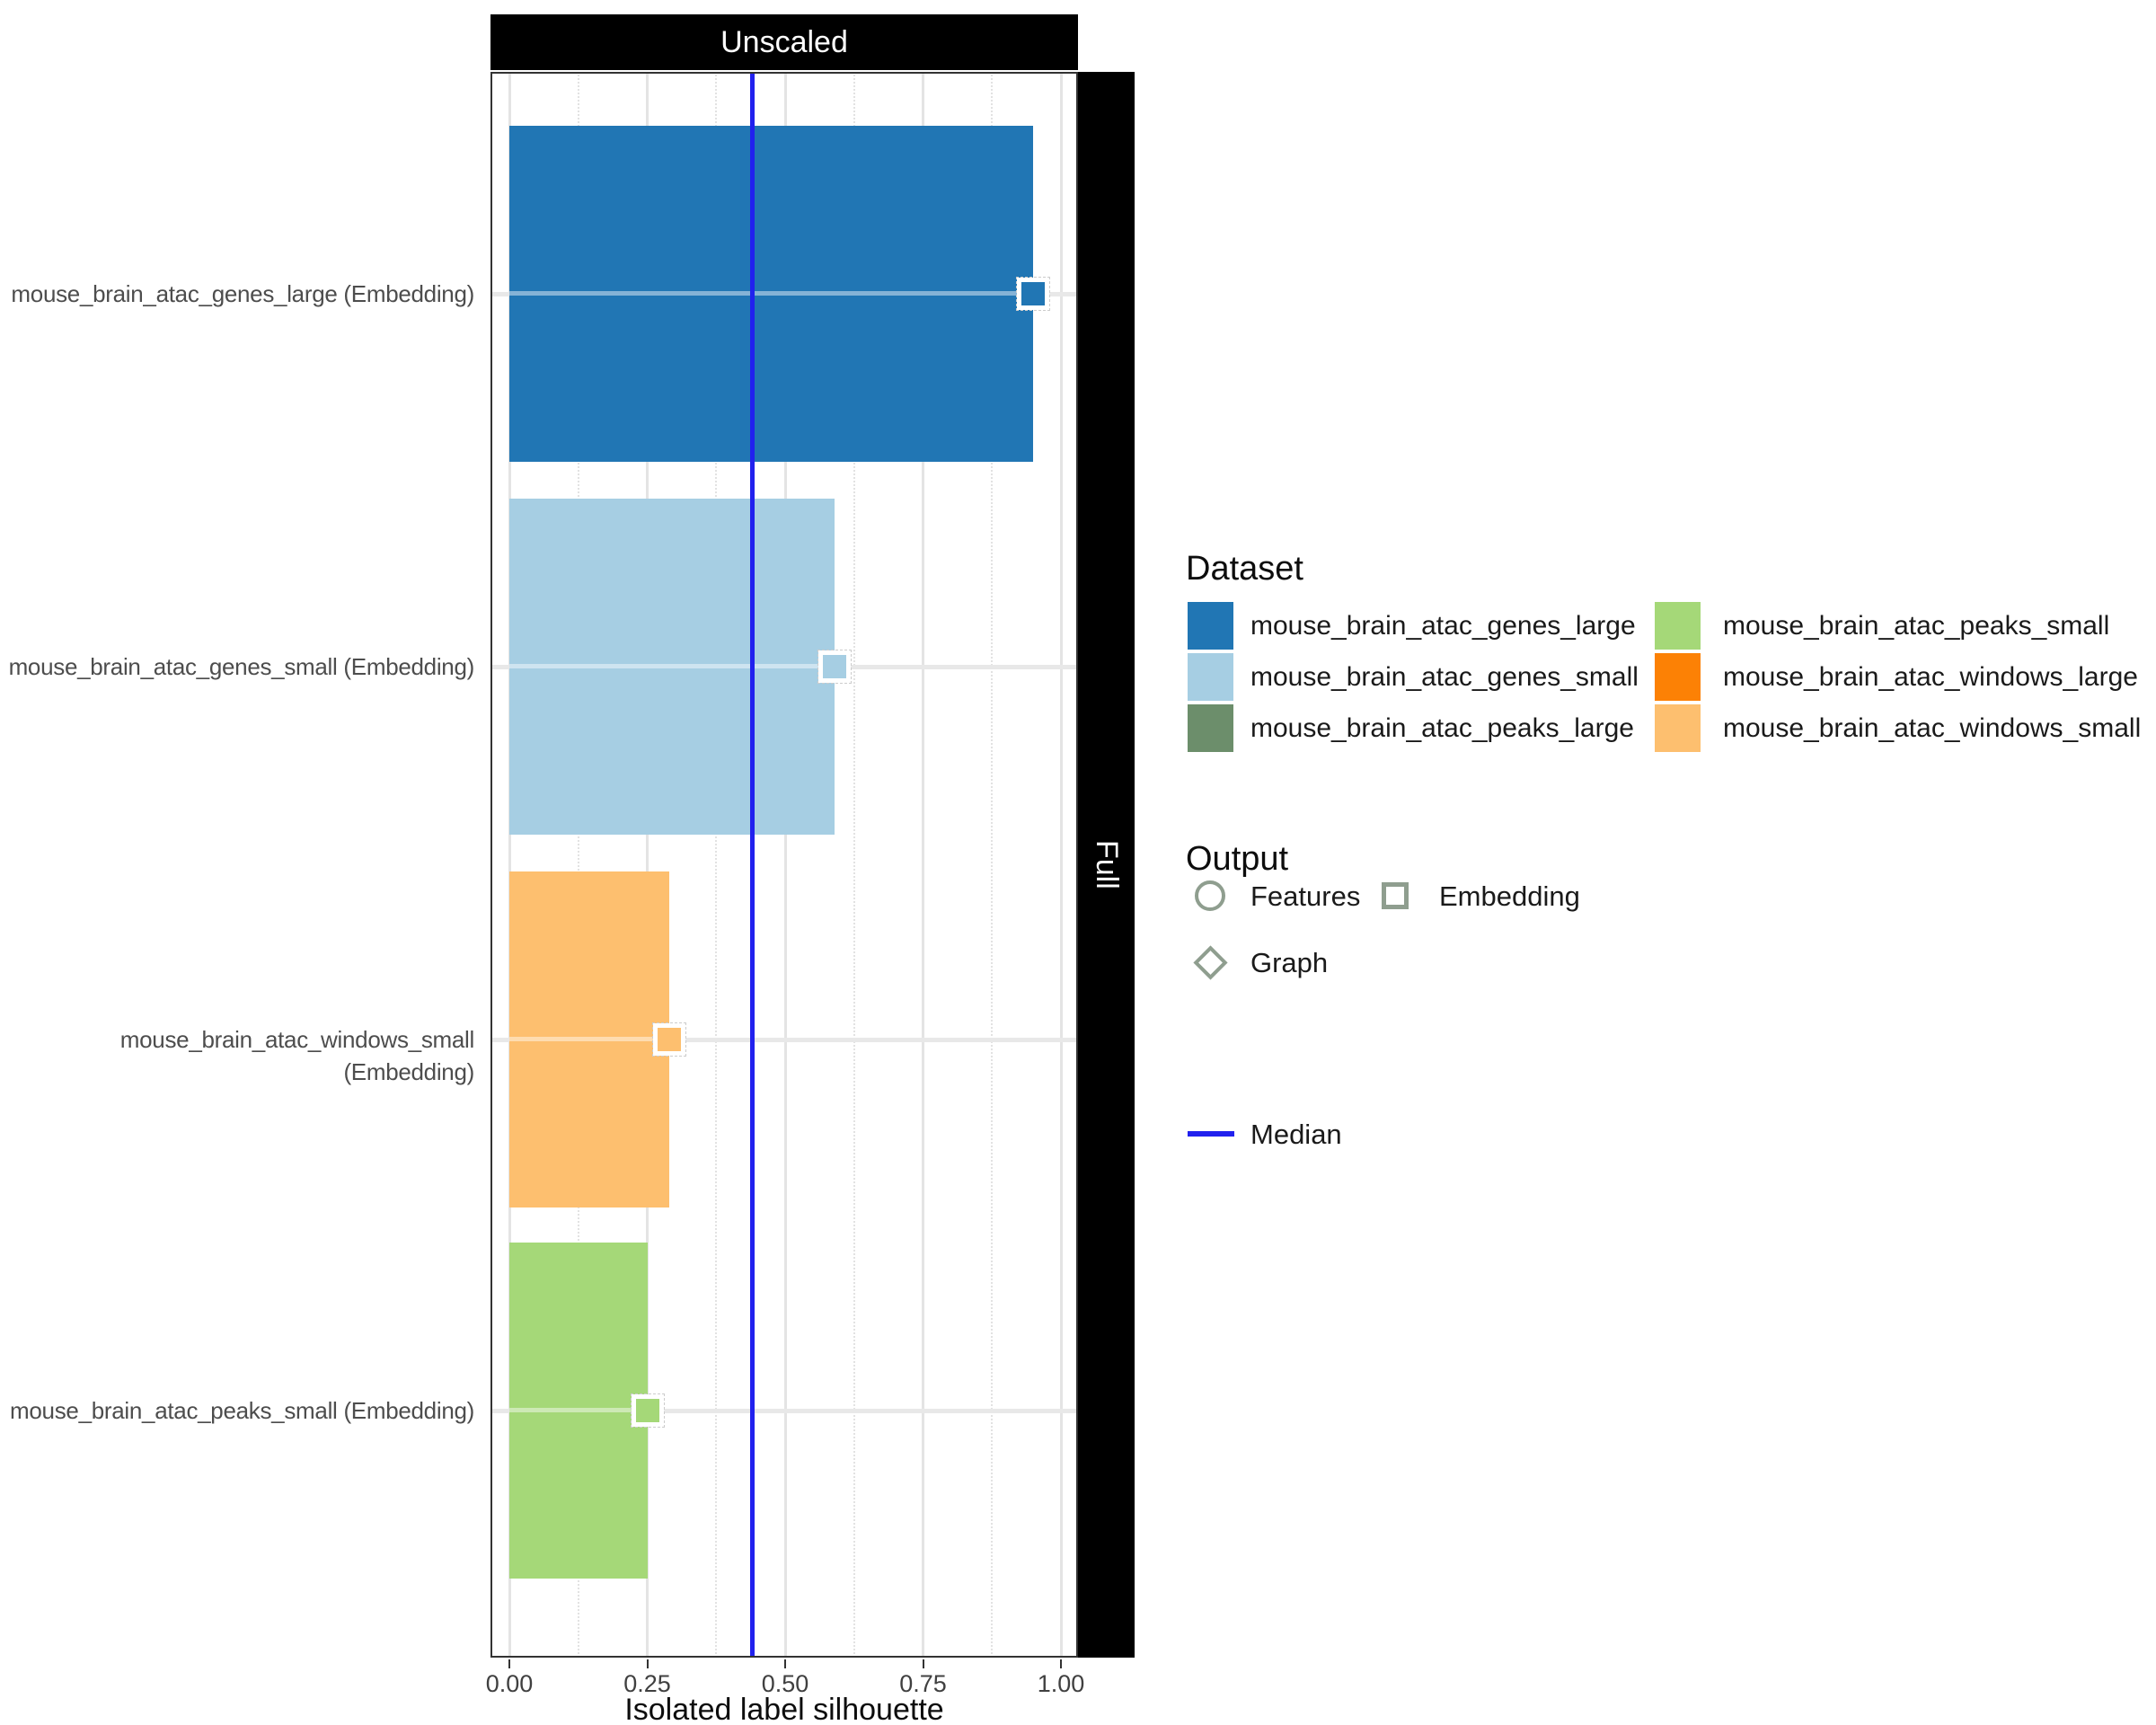  Describe the element at coordinates (1917, 626) in the screenshot. I see `legend-label-peaks-small: mouse_brain_atac_peaks_small` at that location.